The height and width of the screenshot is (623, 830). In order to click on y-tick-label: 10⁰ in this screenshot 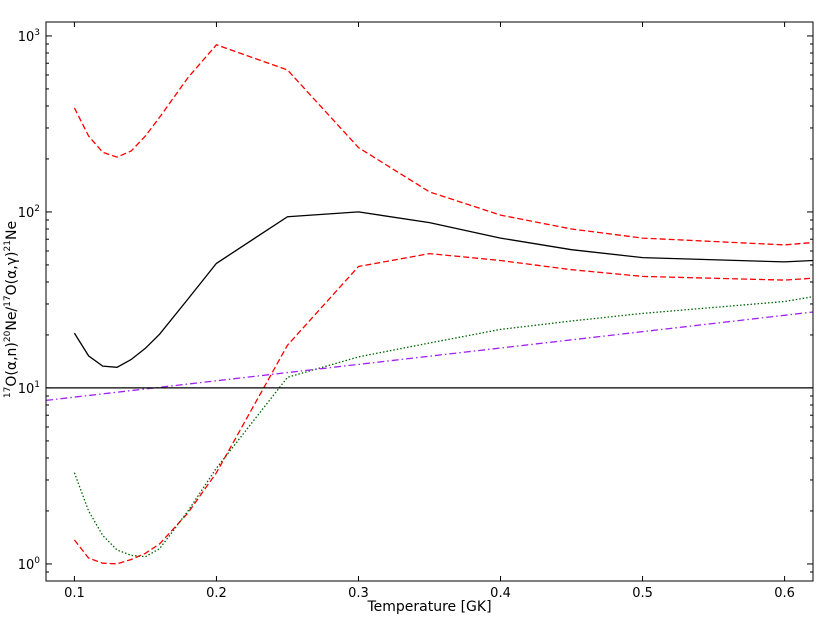, I will do `click(29, 564)`.